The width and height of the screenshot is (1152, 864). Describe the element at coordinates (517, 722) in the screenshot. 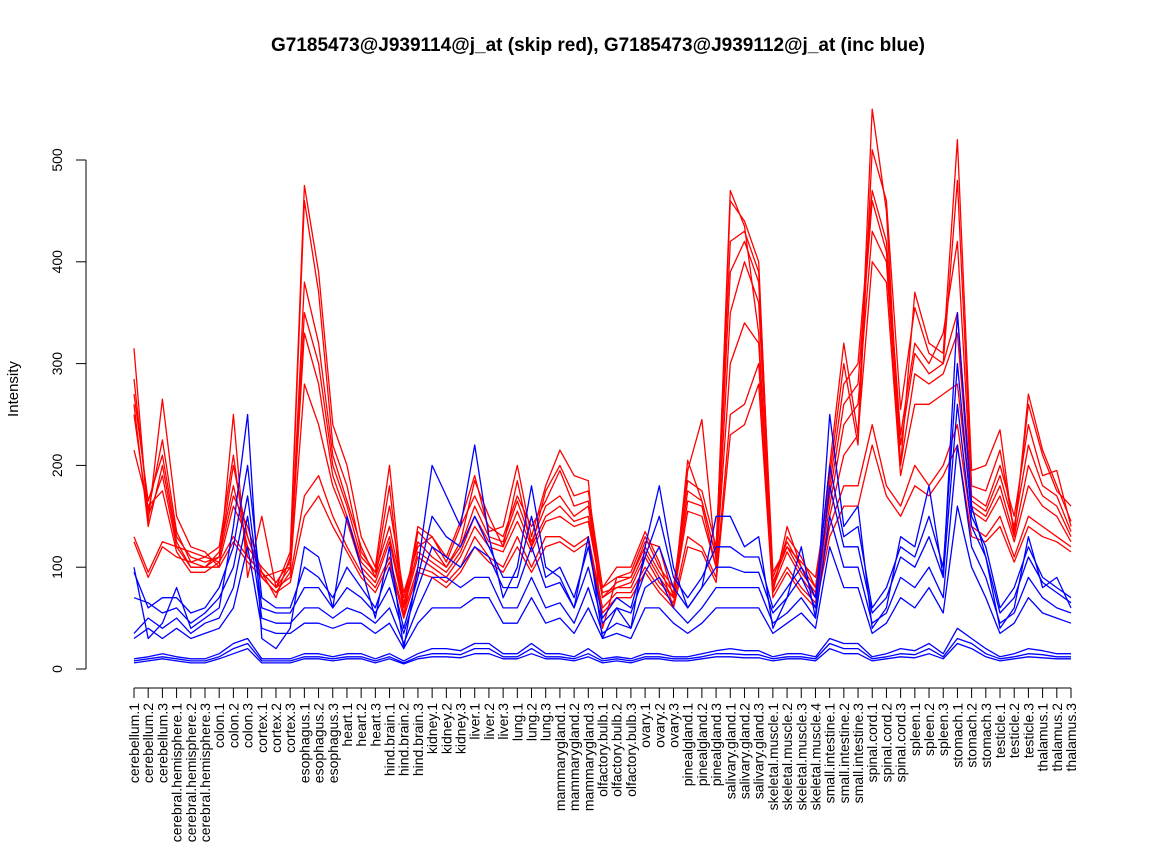

I see `x-tick-label: lung.1` at that location.